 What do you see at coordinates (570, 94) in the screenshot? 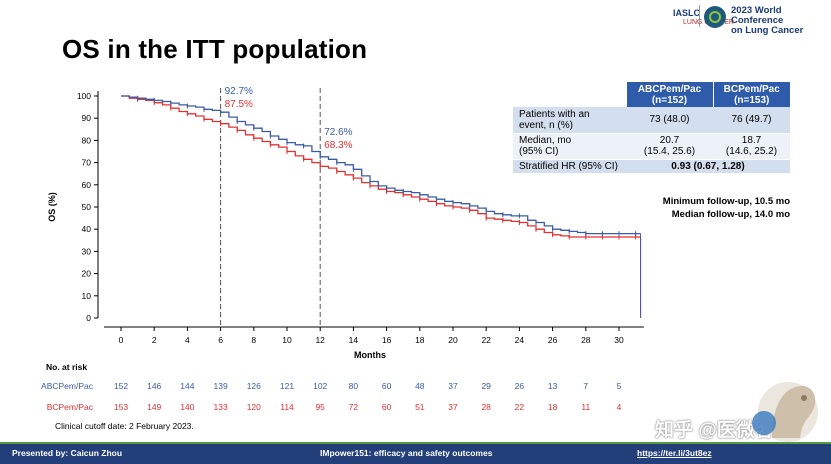
I see `table-header-blank` at bounding box center [570, 94].